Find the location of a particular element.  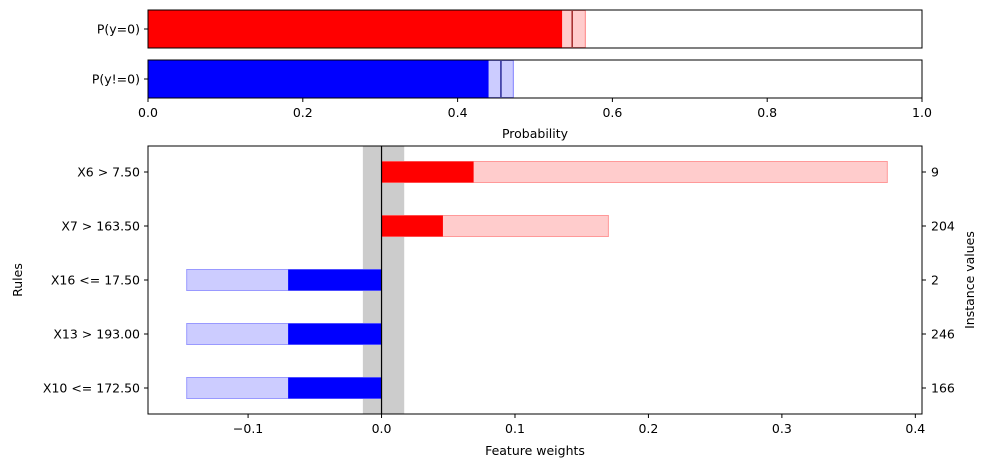

rule-label: X13 > 193.00 is located at coordinates (96, 334).